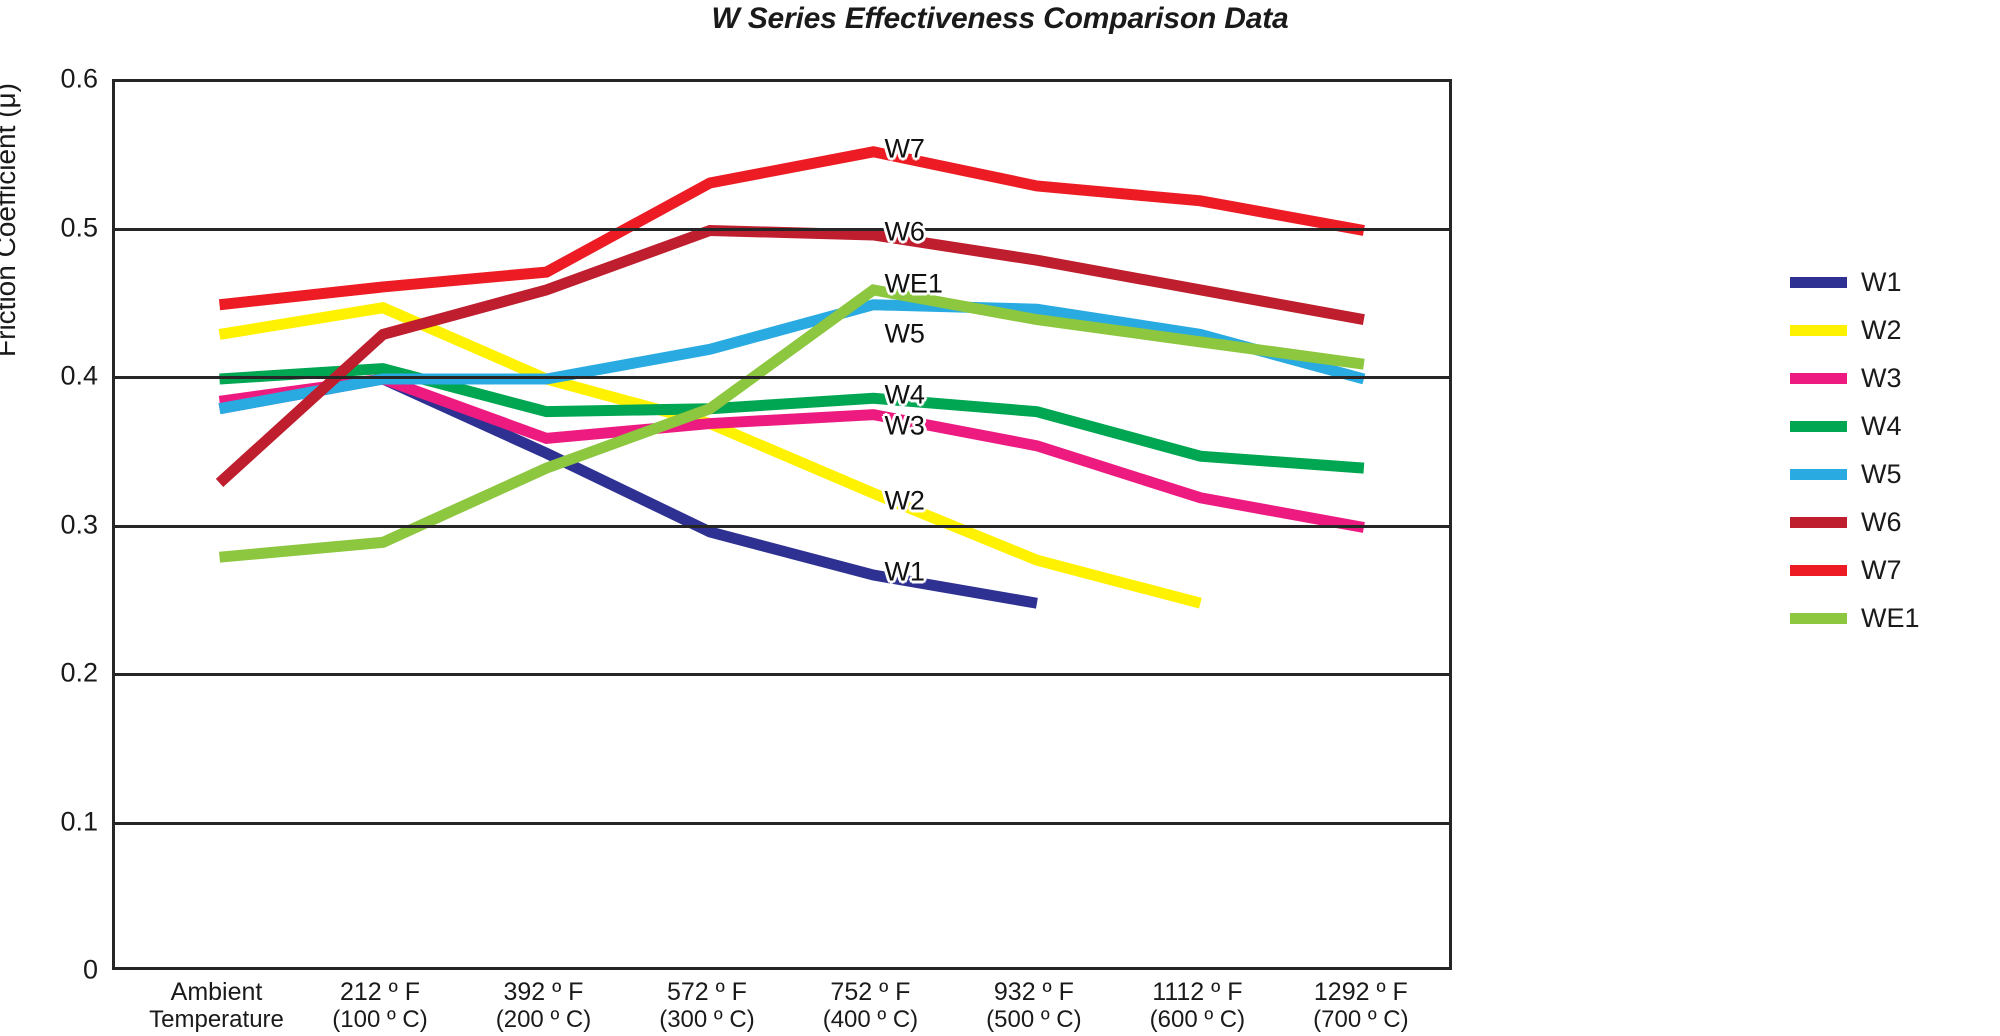 The image size is (2000, 1036). What do you see at coordinates (904, 148) in the screenshot?
I see `inline-series-label-w7: W7` at bounding box center [904, 148].